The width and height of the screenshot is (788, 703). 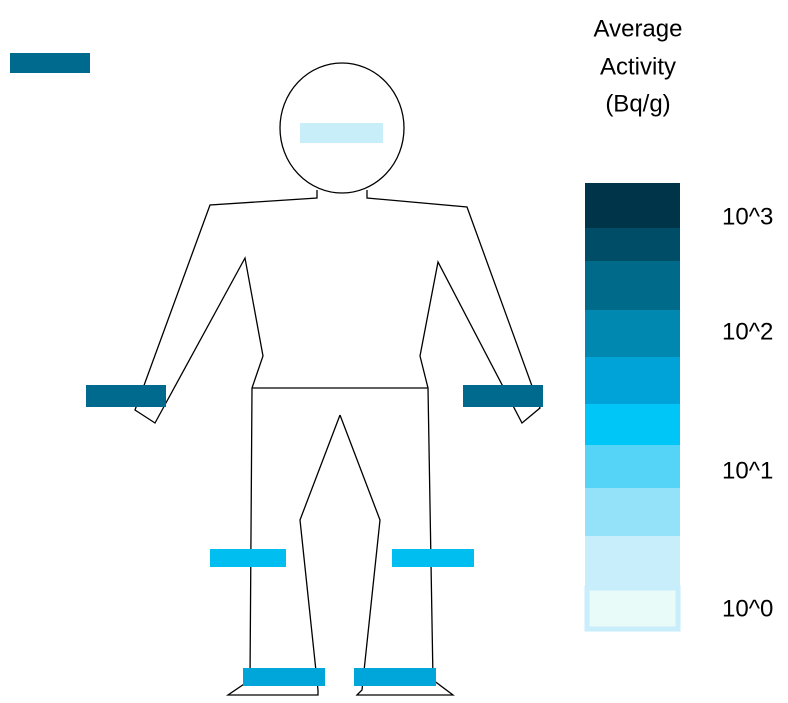 I want to click on scale-label: 10^1, so click(x=747, y=470).